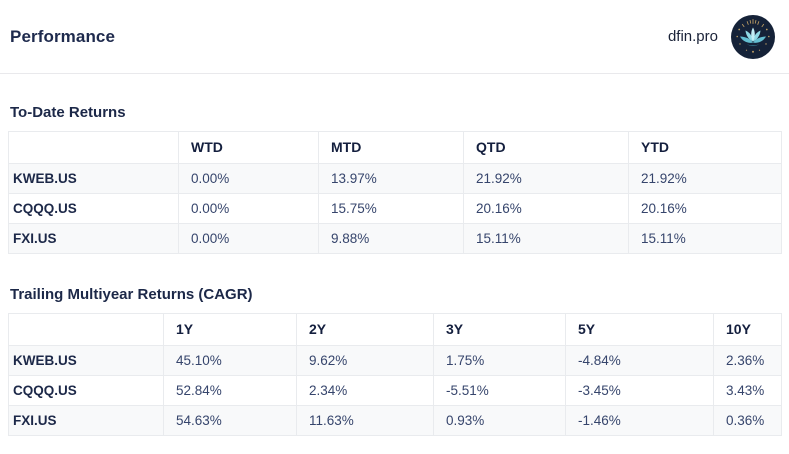 Image resolution: width=789 pixels, height=454 pixels. What do you see at coordinates (131, 294) in the screenshot?
I see `section-heading-trailing: Trailing Multiyear Returns (CAGR)` at bounding box center [131, 294].